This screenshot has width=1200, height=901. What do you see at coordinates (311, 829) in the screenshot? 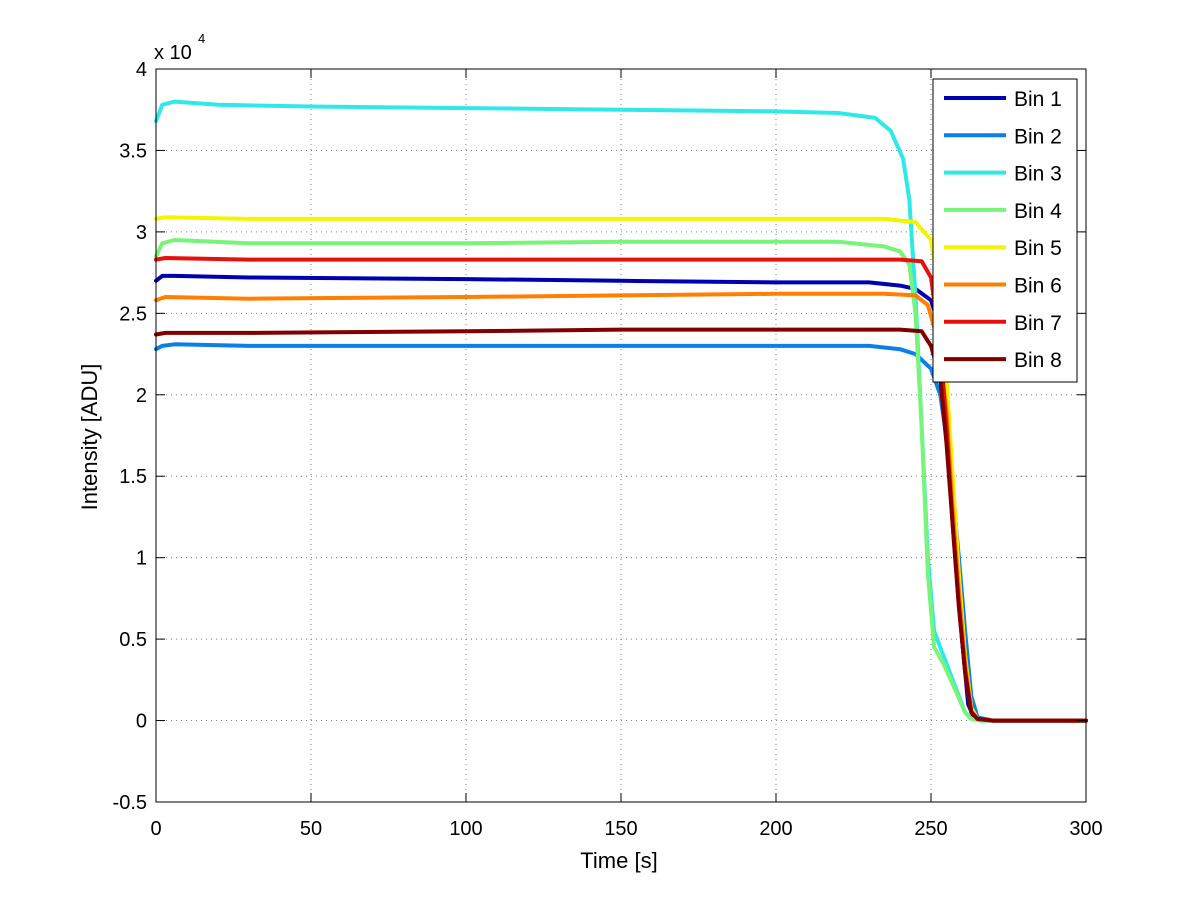
I see `x-tick-label: 50` at bounding box center [311, 829].